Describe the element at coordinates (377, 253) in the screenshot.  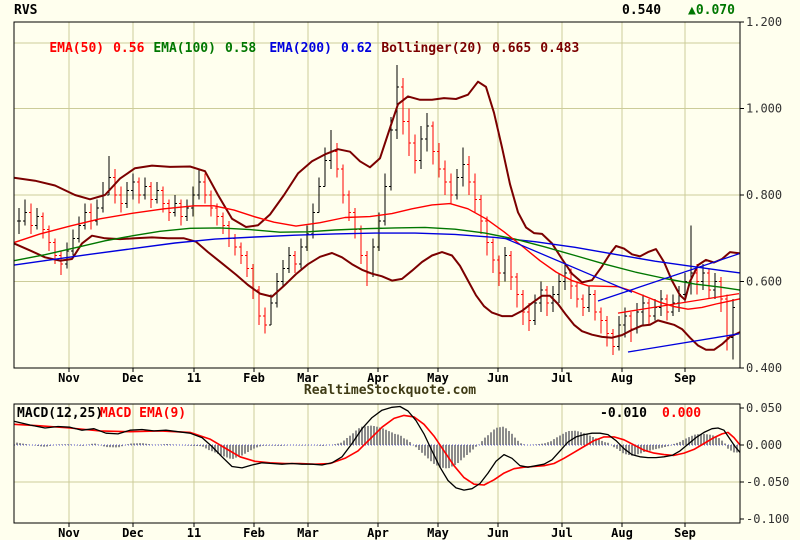
I see `ema200-line` at that location.